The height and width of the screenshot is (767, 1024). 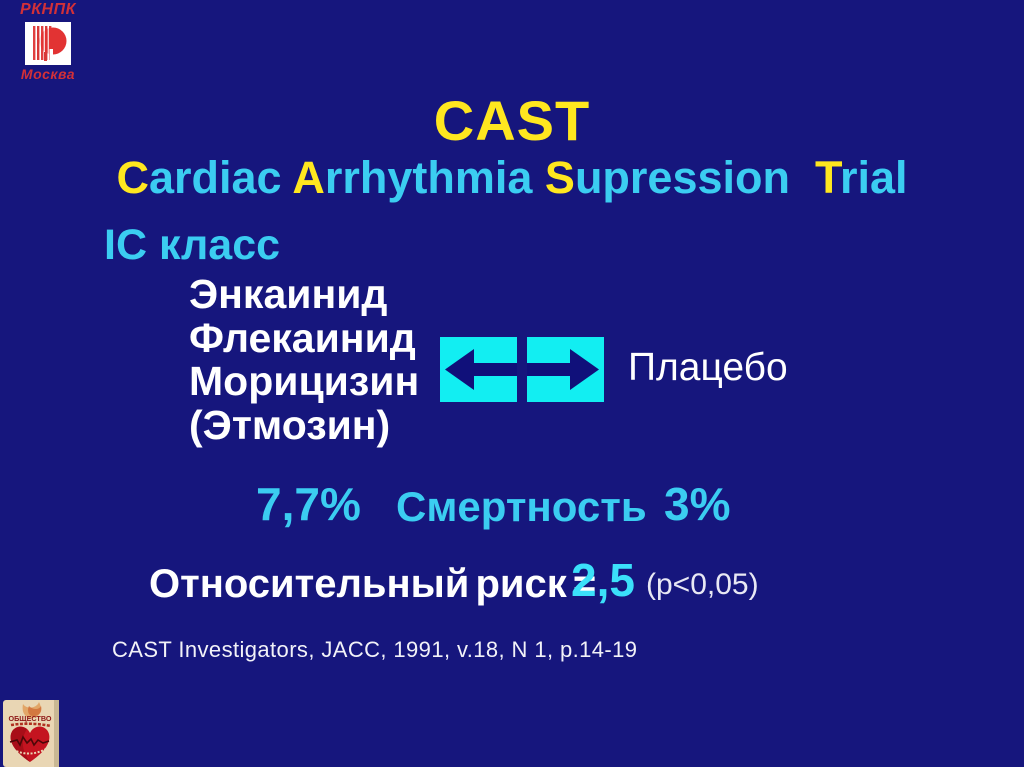 I want to click on drug-item-flekainid: Флекаинид, so click(x=302, y=337).